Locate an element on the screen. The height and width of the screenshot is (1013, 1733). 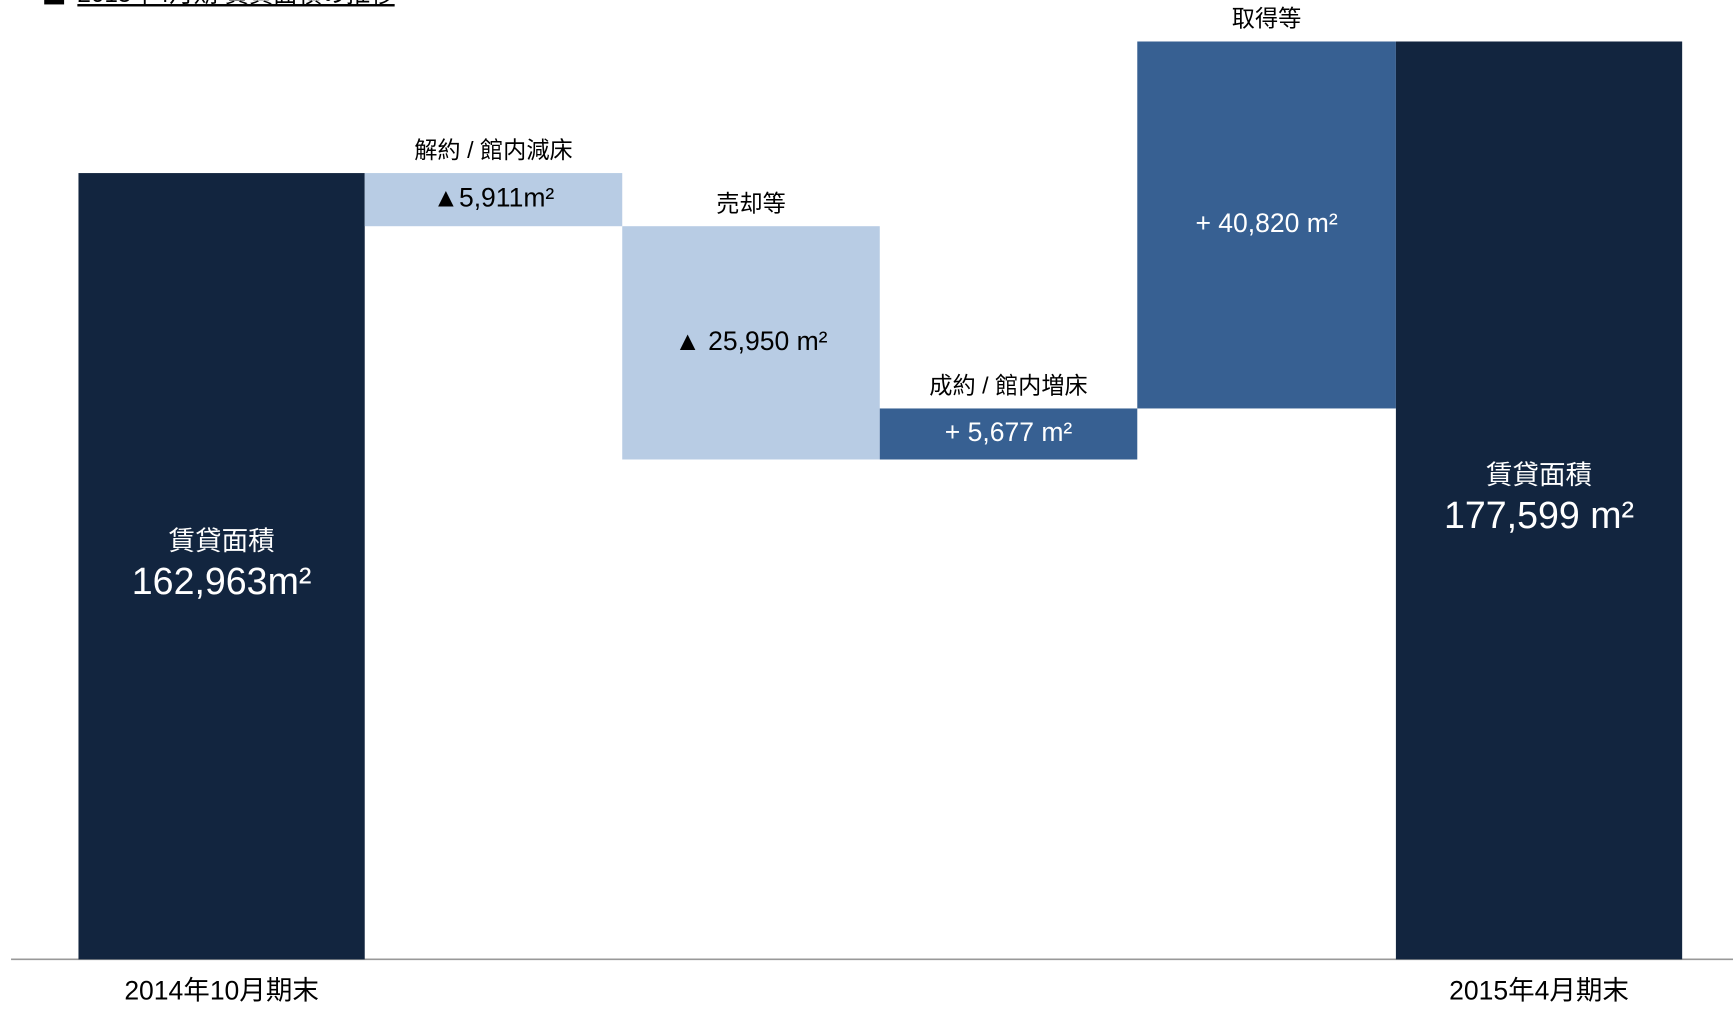
category-label: 解約 / 館内減床 is located at coordinates (493, 150).